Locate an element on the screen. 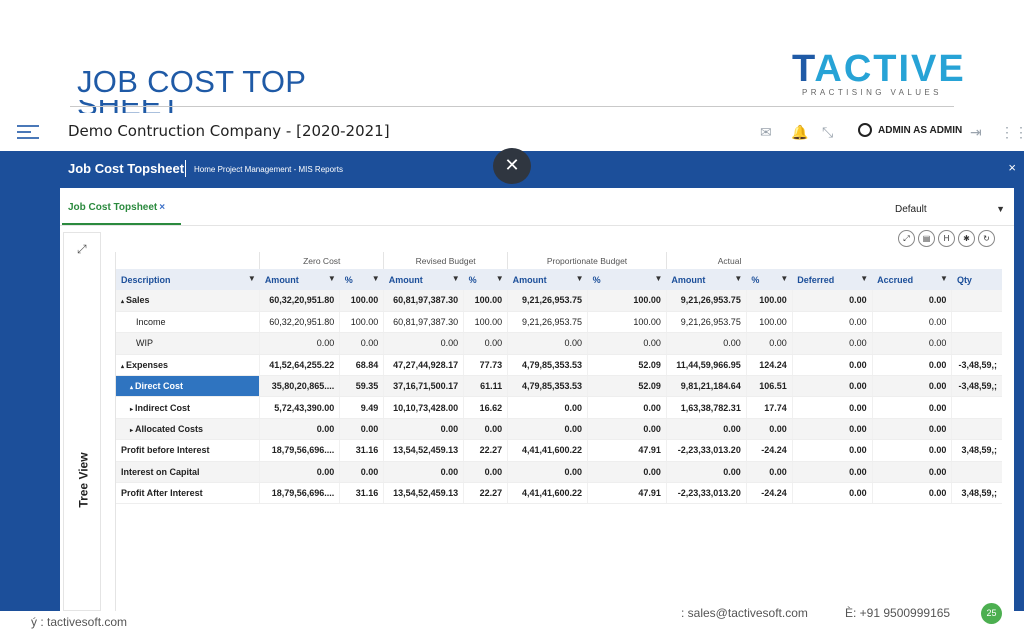  settings-icon: ✱ is located at coordinates (966, 238).